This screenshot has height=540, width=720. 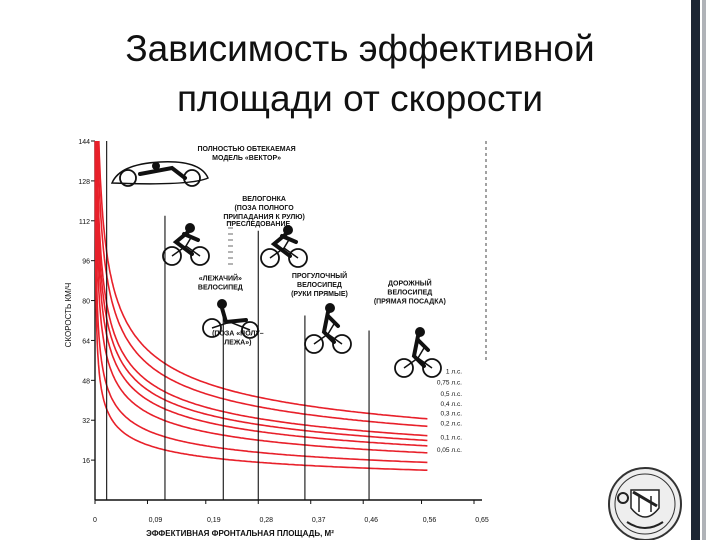 I want to click on x-tick-label: 0,65, so click(x=482, y=520).